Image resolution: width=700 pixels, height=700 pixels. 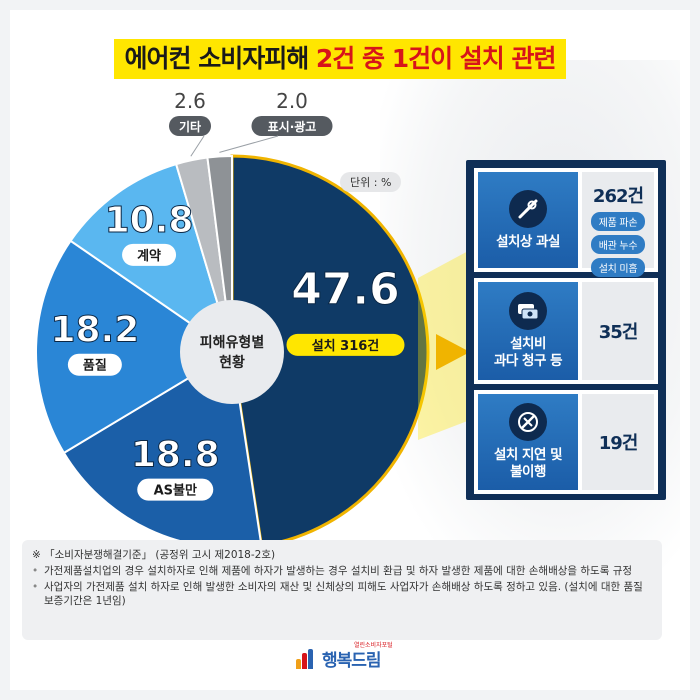 I want to click on breakdown-card-label-area: 설치비 과다 청구 등, so click(x=528, y=331).